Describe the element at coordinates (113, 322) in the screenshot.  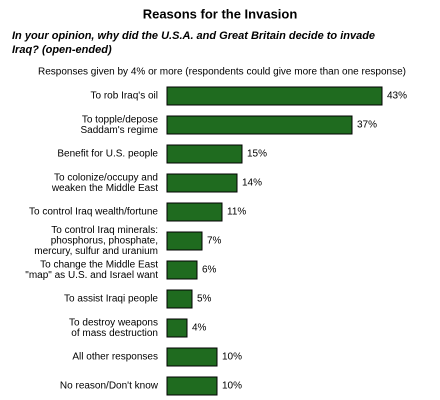
I see `category-label: To destroy weapons` at that location.